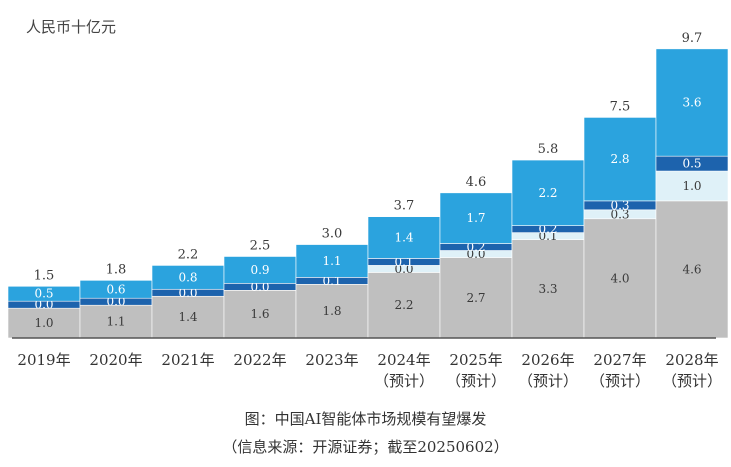 Image resolution: width=731 pixels, height=467 pixels. I want to click on total-label: 3.0, so click(332, 234).